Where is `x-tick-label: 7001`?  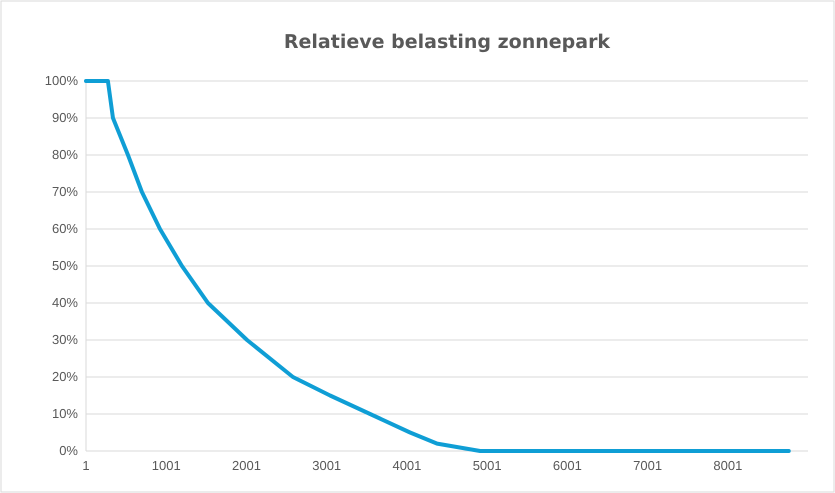
x-tick-label: 7001 is located at coordinates (647, 466).